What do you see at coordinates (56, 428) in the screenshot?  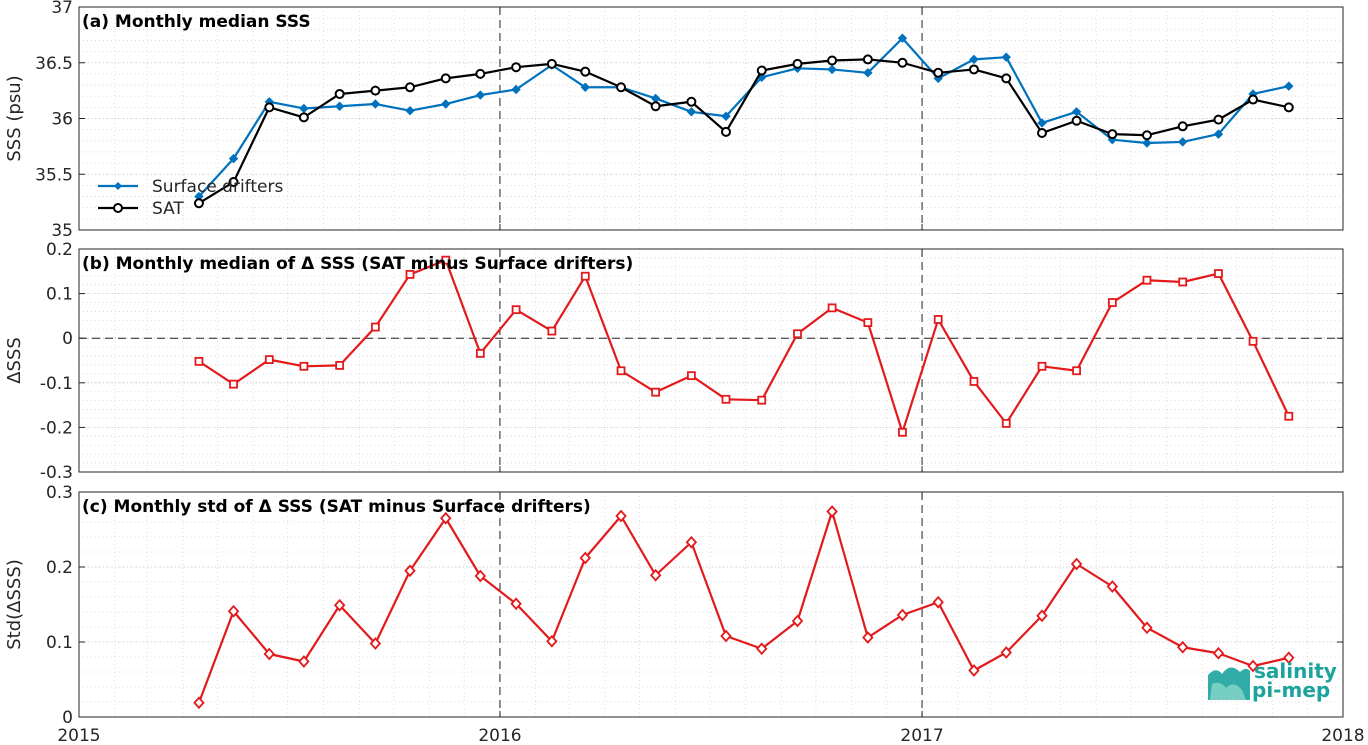 I see `panel-b-y-tick-label: -0.2` at bounding box center [56, 428].